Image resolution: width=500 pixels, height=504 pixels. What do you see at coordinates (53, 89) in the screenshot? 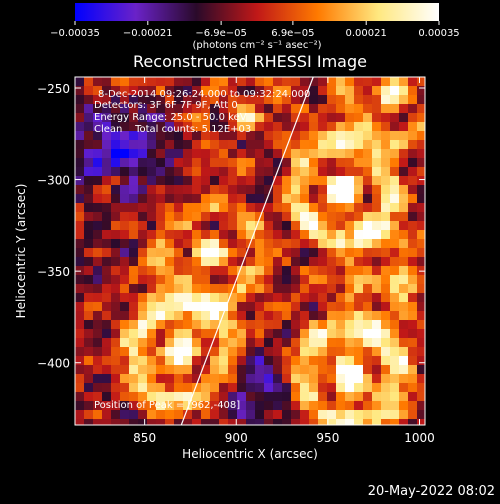
I see `y-tick-label: −250` at bounding box center [53, 89].